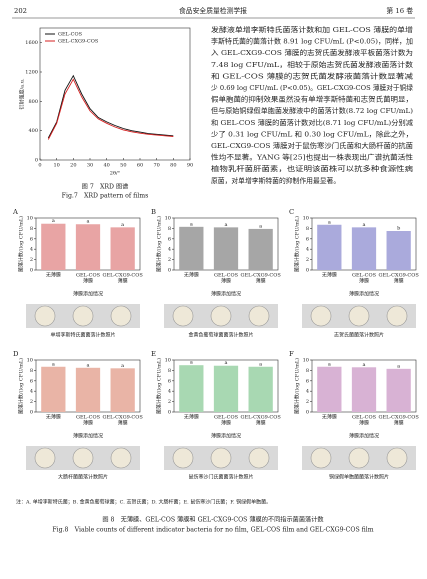  Describe the element at coordinates (312, 29) in the screenshot. I see `body-line: 发酵液单增李斯特氏菌落计数和加 GEL-COS 薄膜的单增` at that location.